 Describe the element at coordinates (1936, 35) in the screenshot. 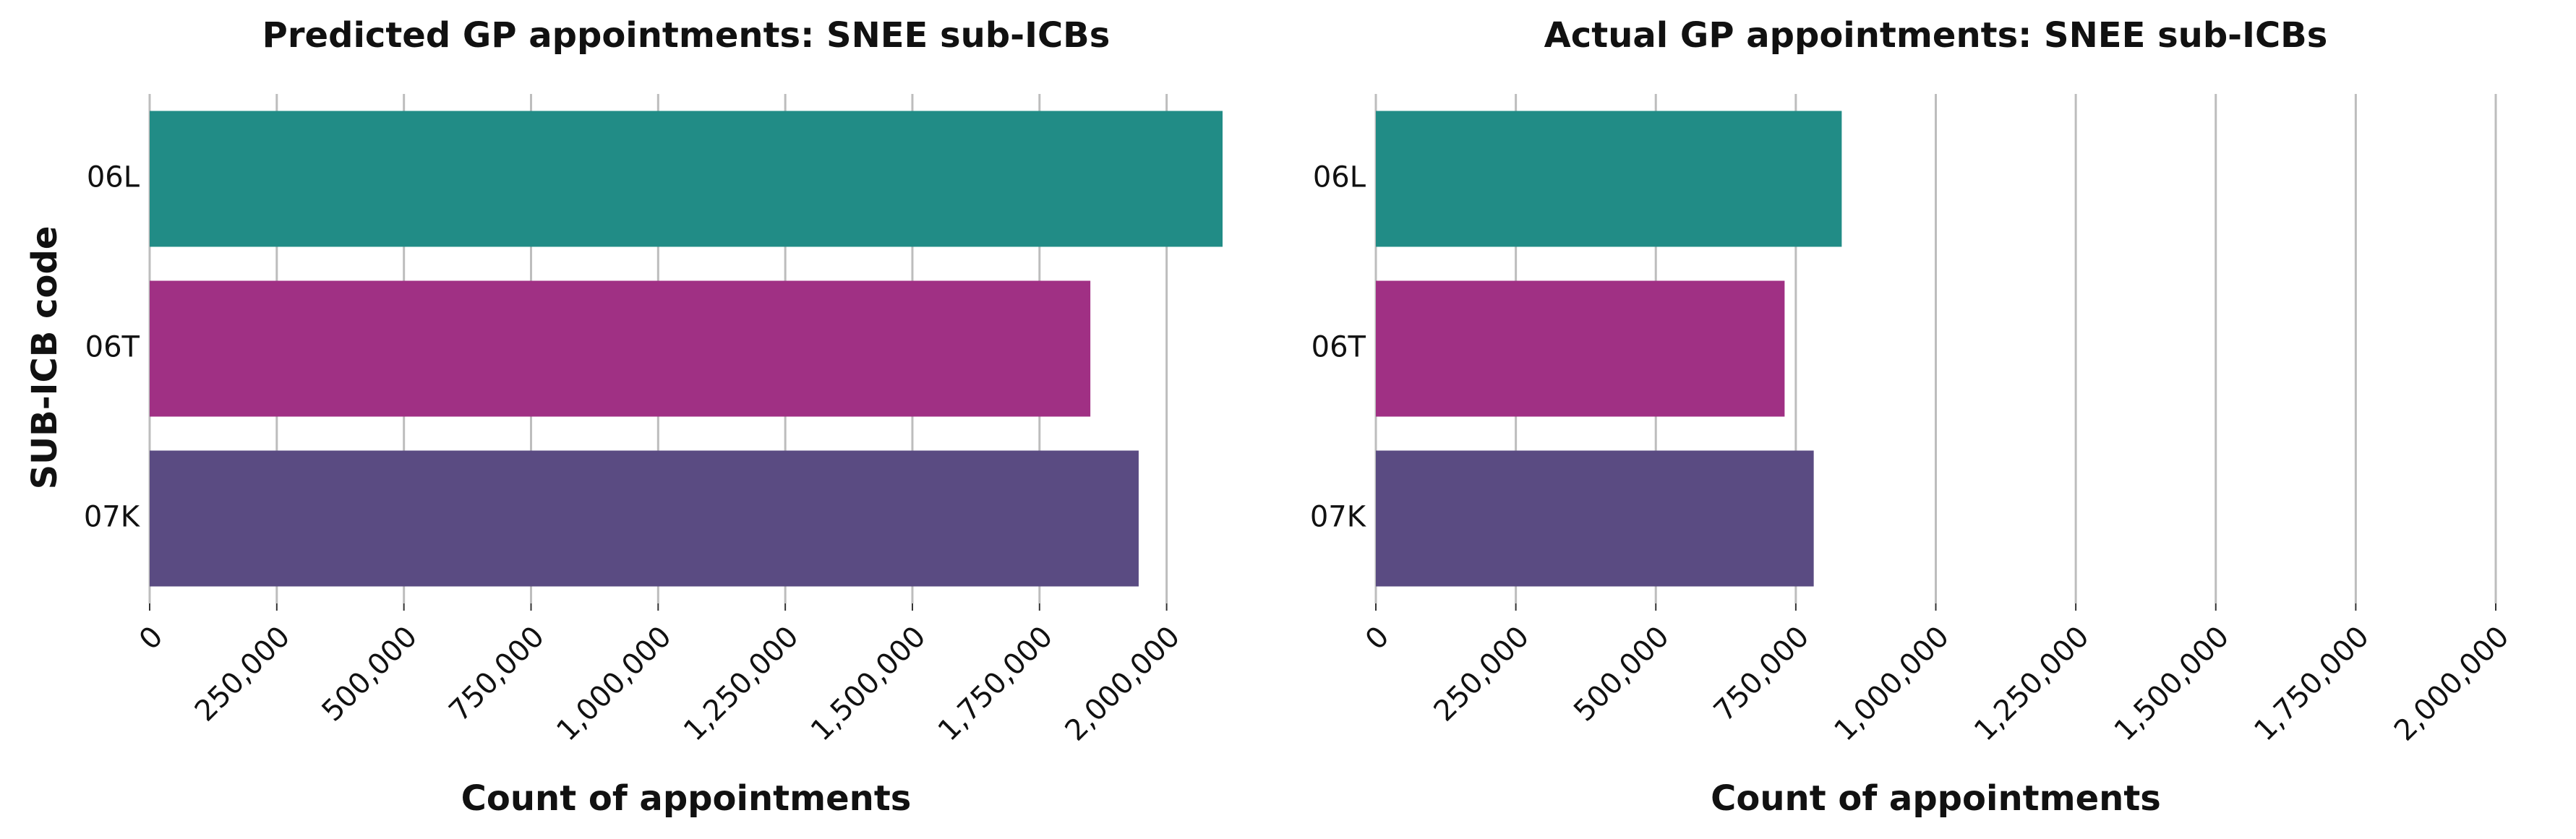

I see `chart-title: Actual GP appointments: SNEE sub-ICBs` at that location.